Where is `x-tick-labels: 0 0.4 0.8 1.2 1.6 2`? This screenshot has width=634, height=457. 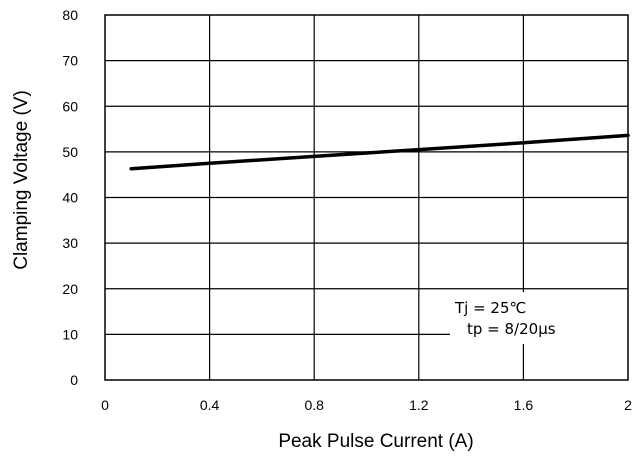
x-tick-labels: 0 0.4 0.8 1.2 1.6 2 is located at coordinates (366, 405).